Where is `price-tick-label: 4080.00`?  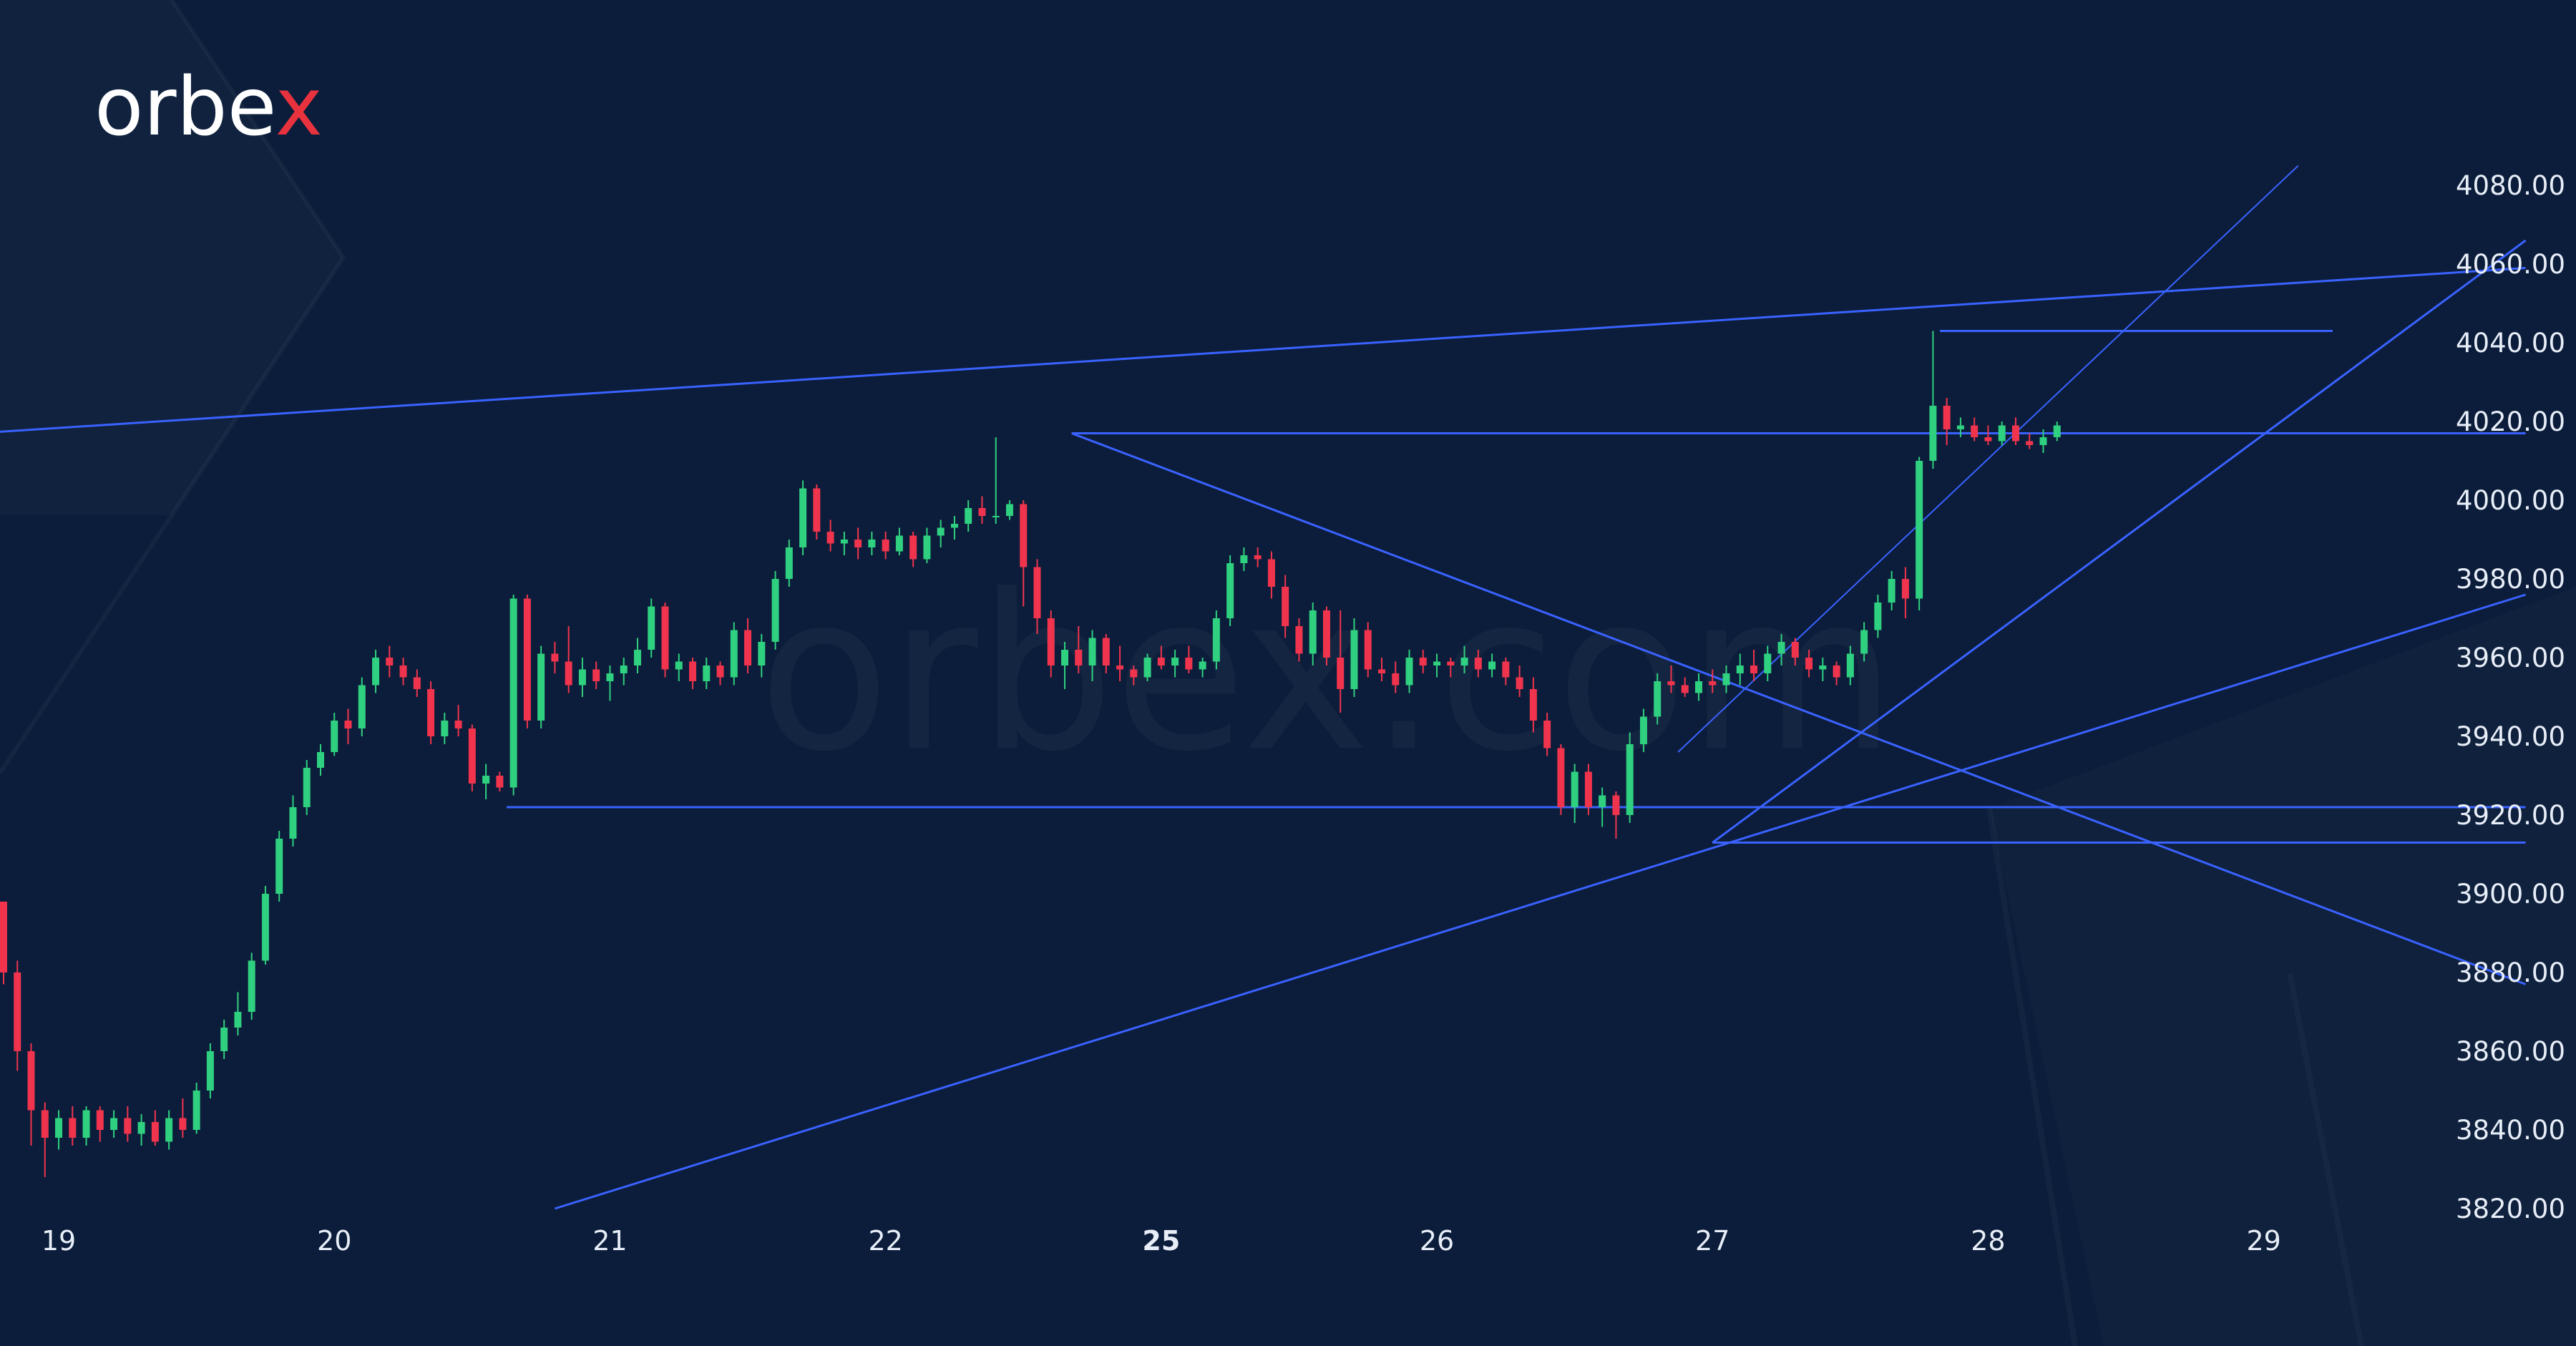 price-tick-label: 4080.00 is located at coordinates (2510, 186).